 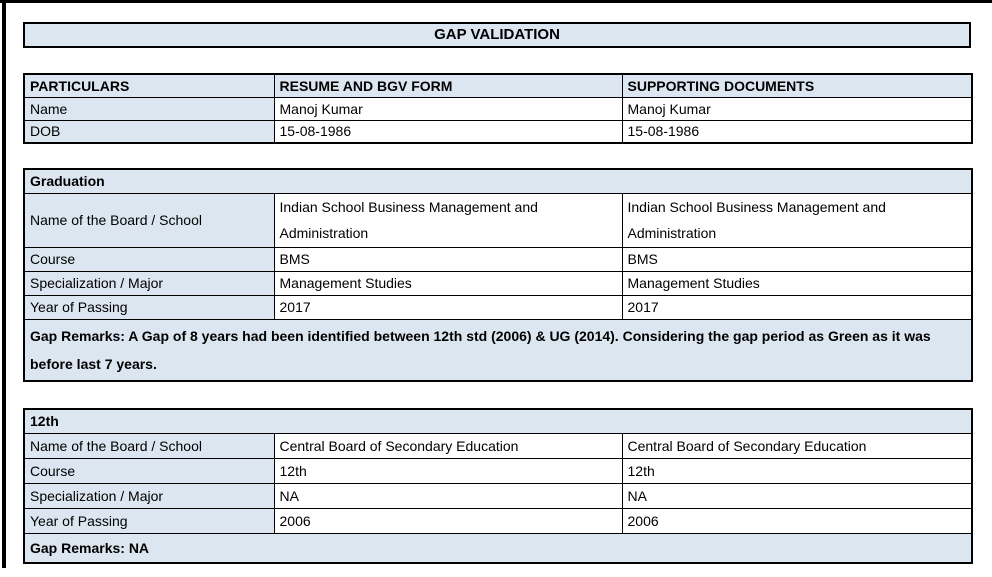 I want to click on supporting-value-cell: 2006, so click(x=797, y=520).